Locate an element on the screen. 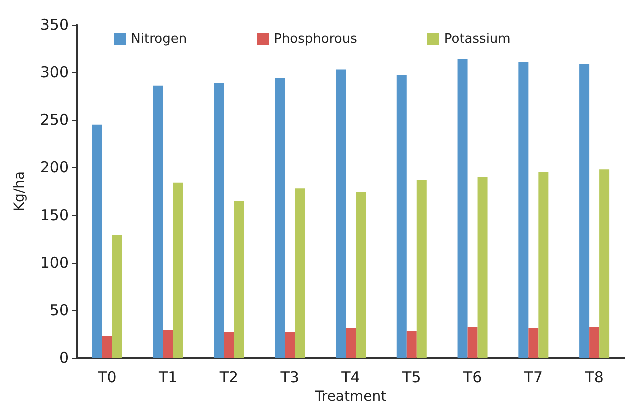 The image size is (625, 412). x-axis-title: Treatment is located at coordinates (351, 397).